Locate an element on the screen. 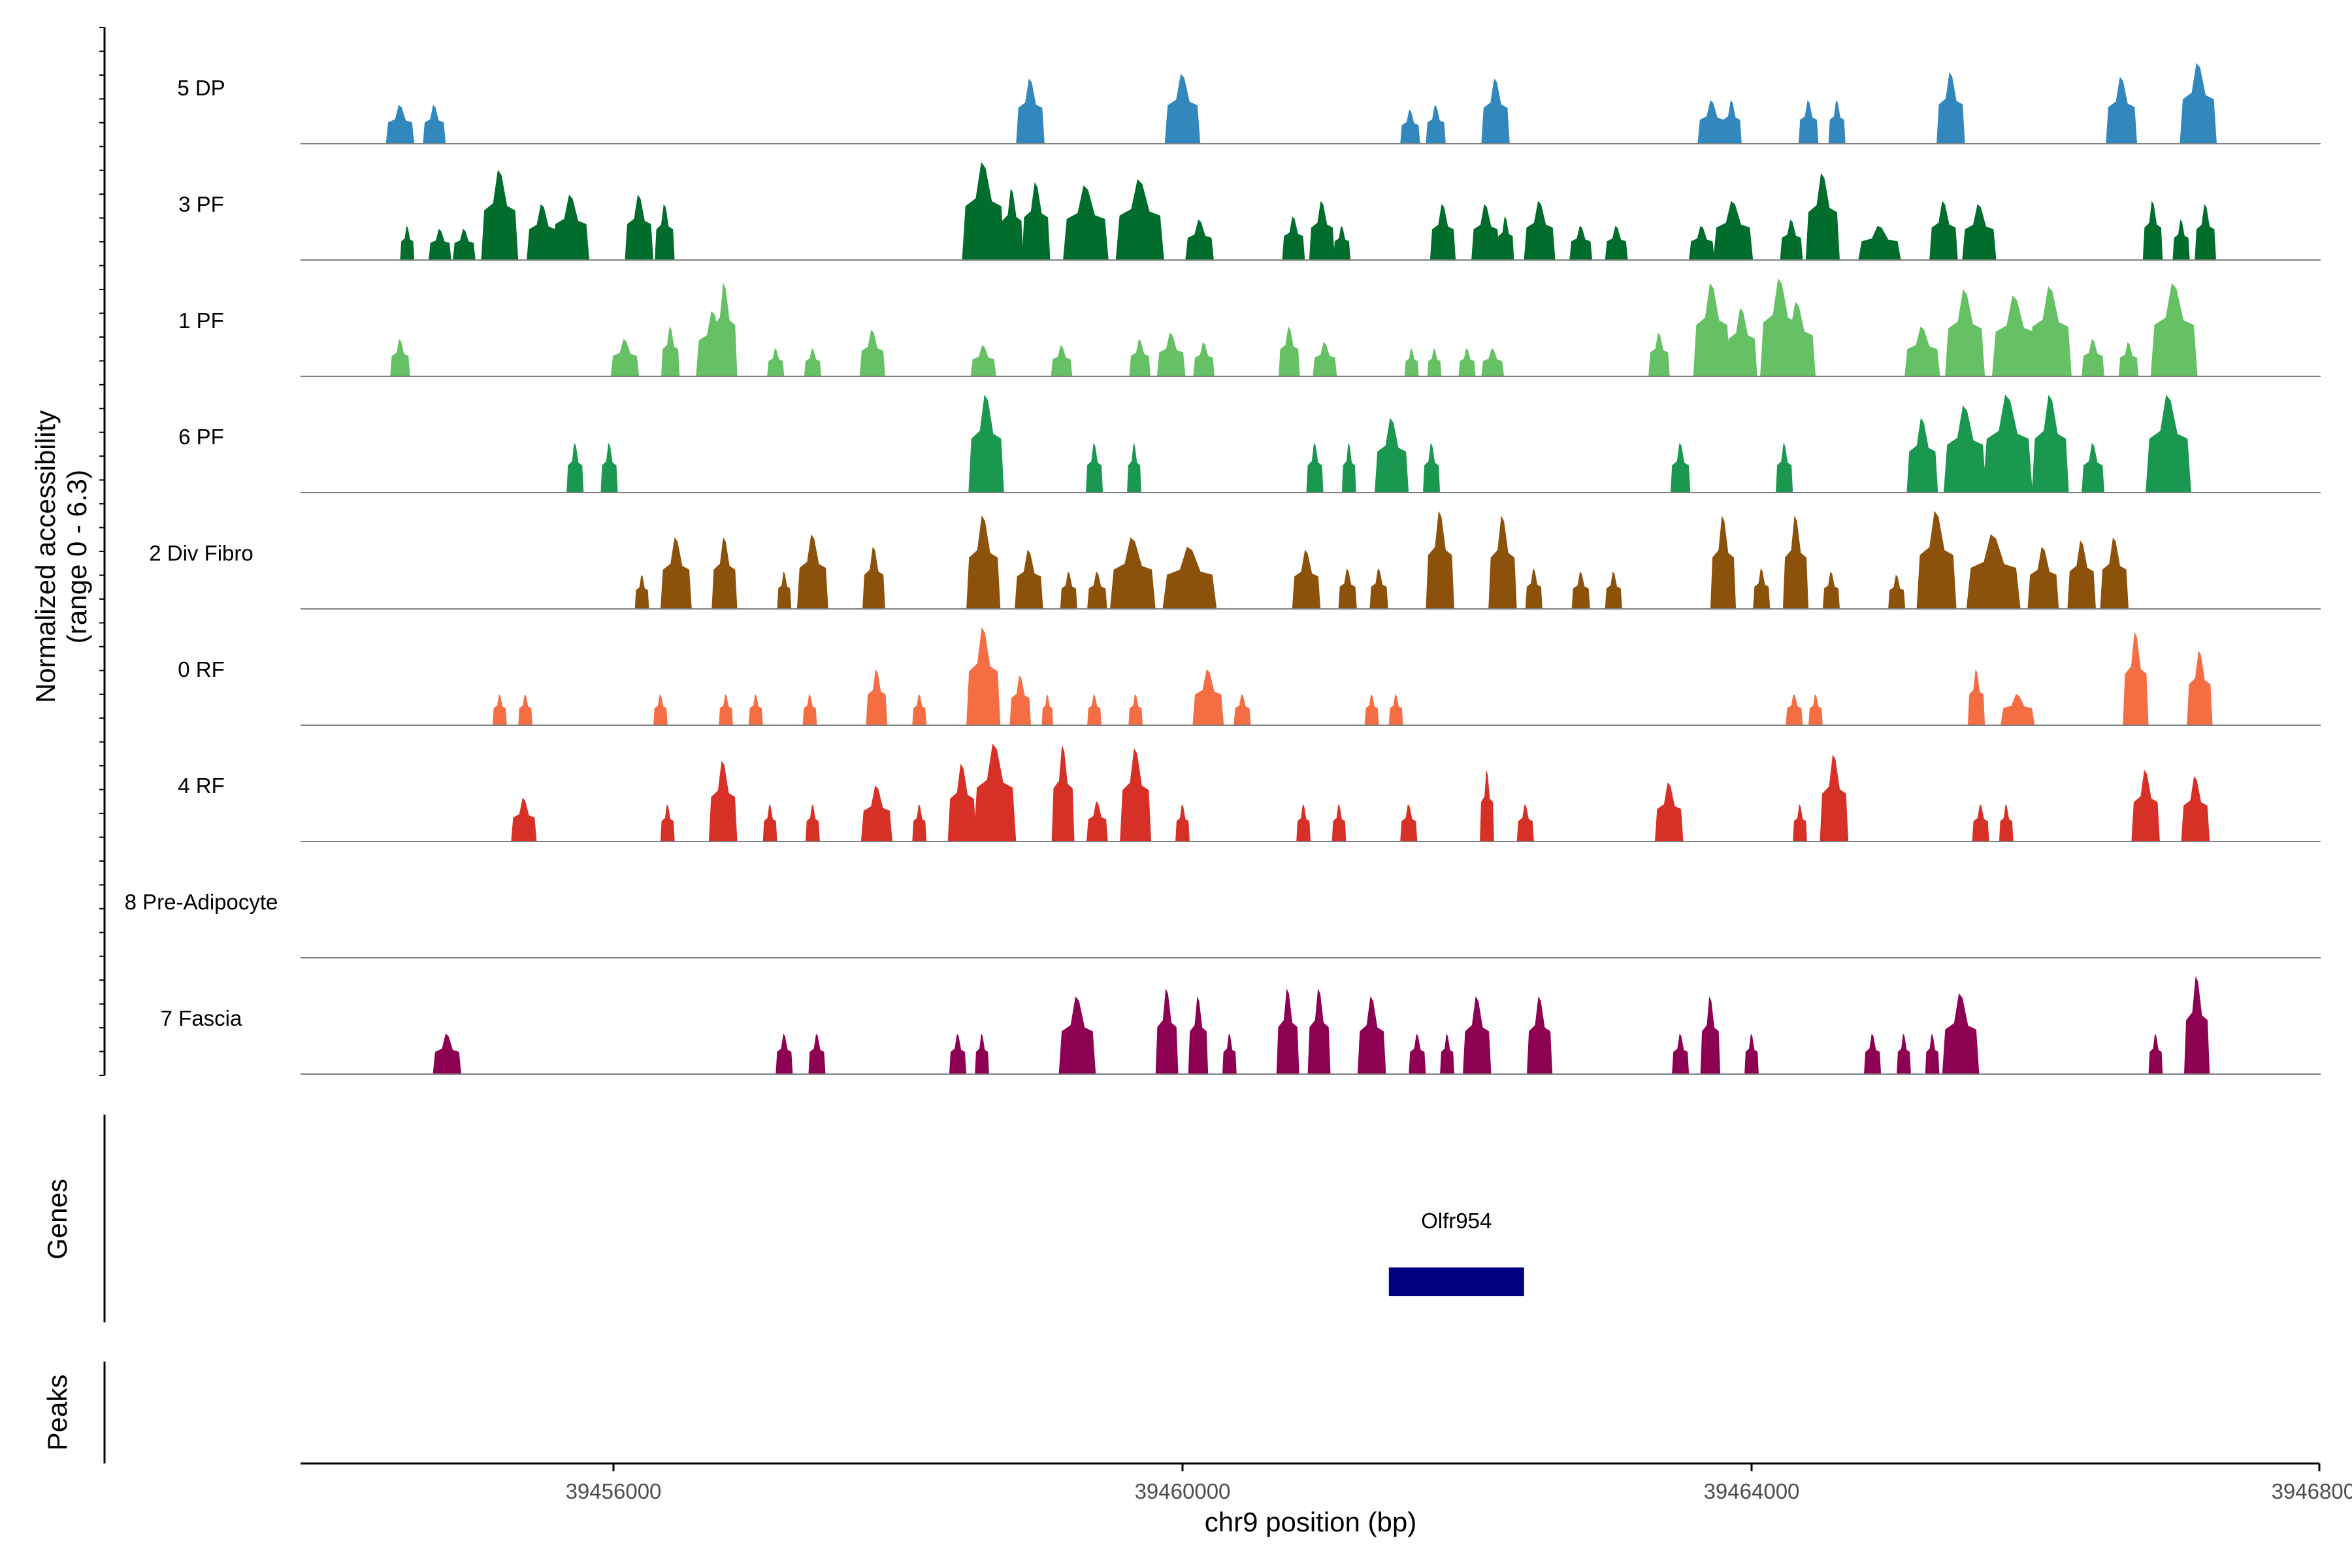 The height and width of the screenshot is (1568, 2352). genes-panel: Genes Olfr954 is located at coordinates (783, 1218).